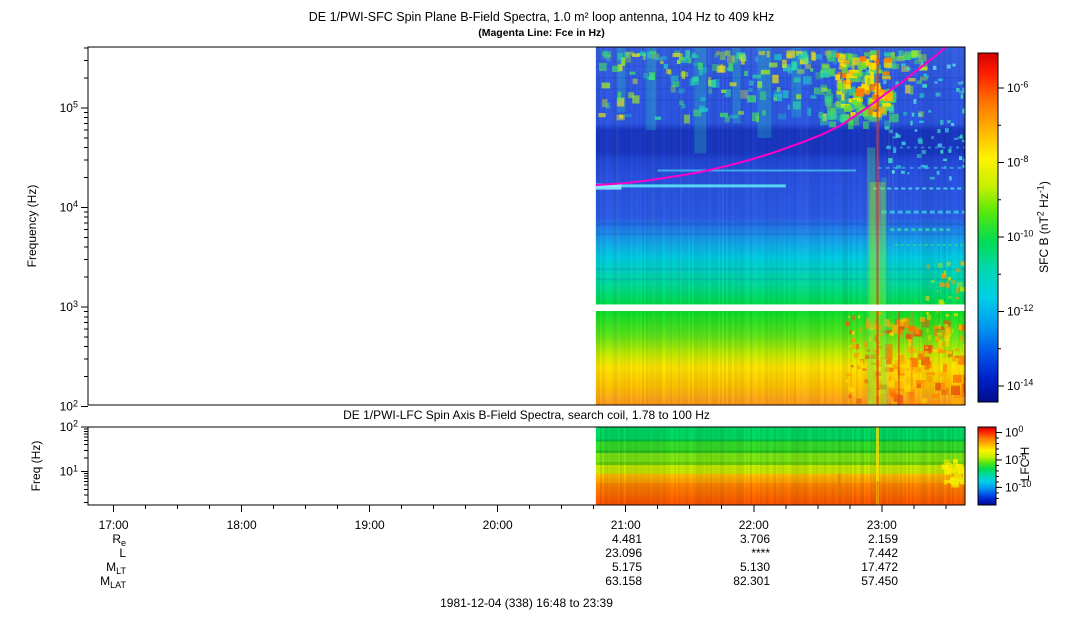 The width and height of the screenshot is (1083, 620). Describe the element at coordinates (119, 540) in the screenshot. I see `ephemeris-row-label: Re` at that location.